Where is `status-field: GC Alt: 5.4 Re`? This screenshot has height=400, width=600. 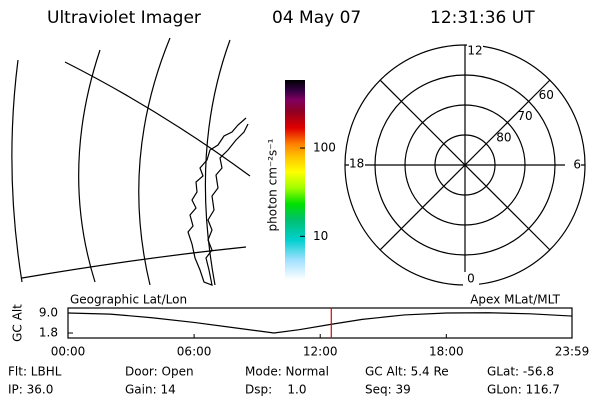 status-field: GC Alt: 5.4 Re is located at coordinates (407, 372).